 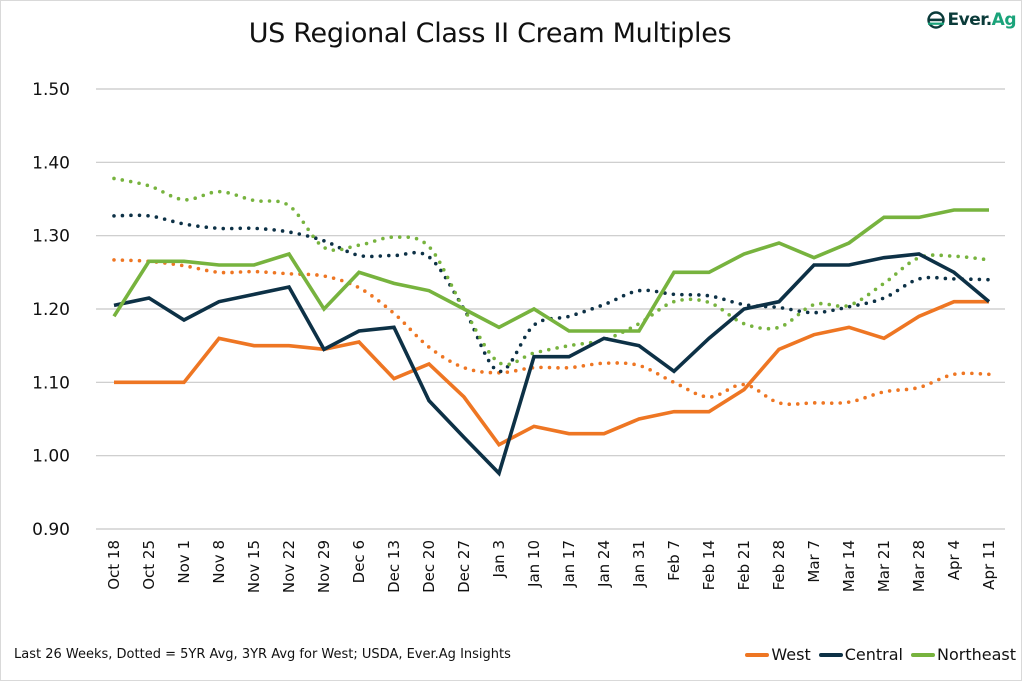 What do you see at coordinates (219, 562) in the screenshot?
I see `x-tick-label: Nov 8` at bounding box center [219, 562].